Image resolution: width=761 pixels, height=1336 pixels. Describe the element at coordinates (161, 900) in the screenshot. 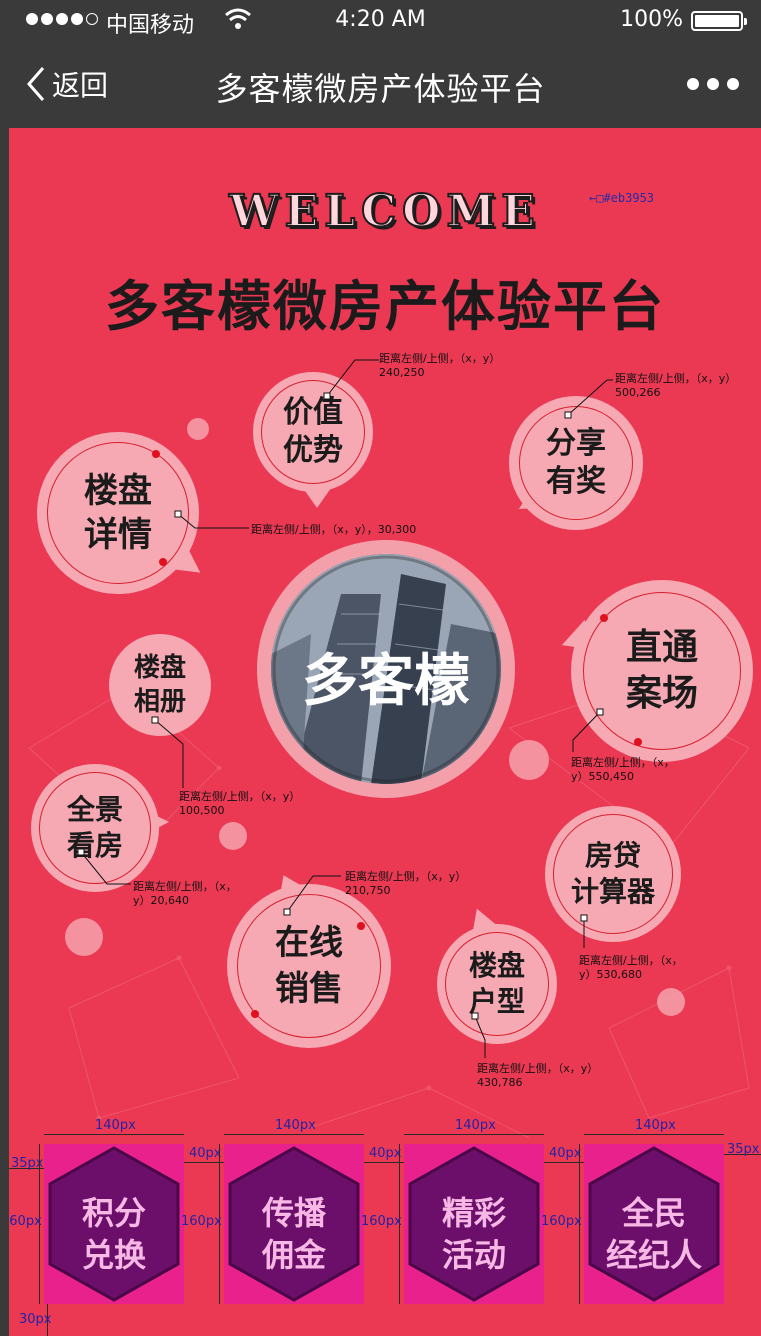

I see `annotation-line: y）20,640` at that location.